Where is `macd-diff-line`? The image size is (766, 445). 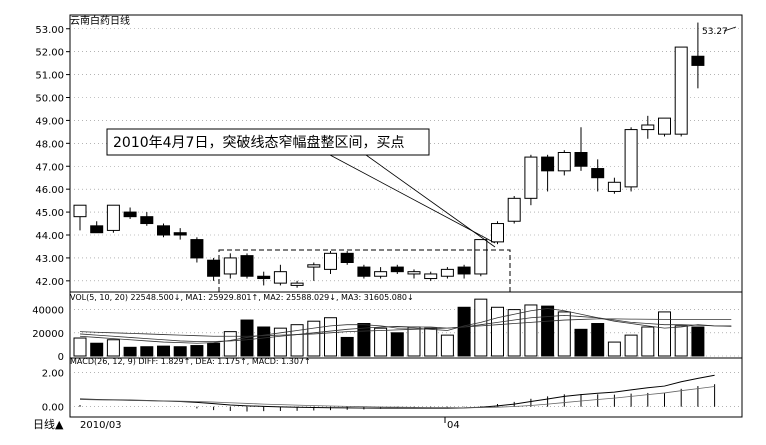 macd-diff-line is located at coordinates (397, 391).